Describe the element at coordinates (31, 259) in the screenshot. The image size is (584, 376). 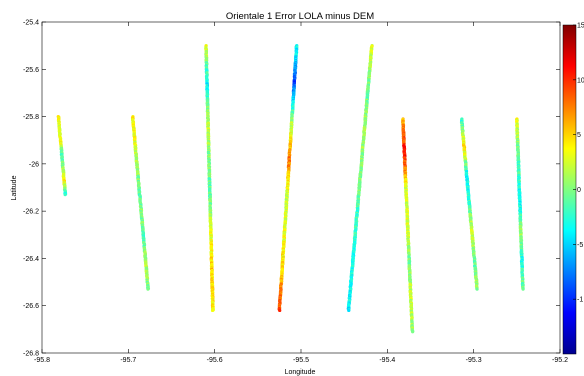
I see `y-tick-label: -26.4` at that location.